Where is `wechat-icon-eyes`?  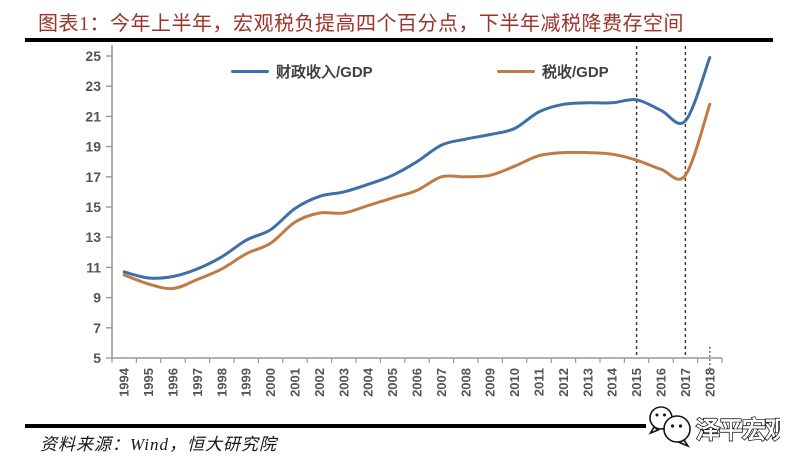 wechat-icon-eyes is located at coordinates (669, 420).